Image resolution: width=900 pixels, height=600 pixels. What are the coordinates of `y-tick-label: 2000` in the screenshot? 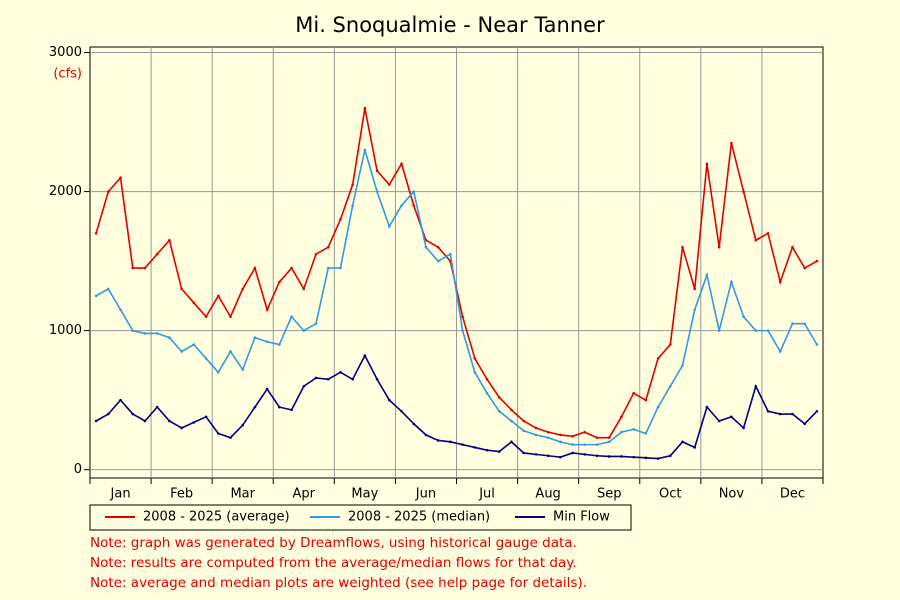 It's located at (65, 191).